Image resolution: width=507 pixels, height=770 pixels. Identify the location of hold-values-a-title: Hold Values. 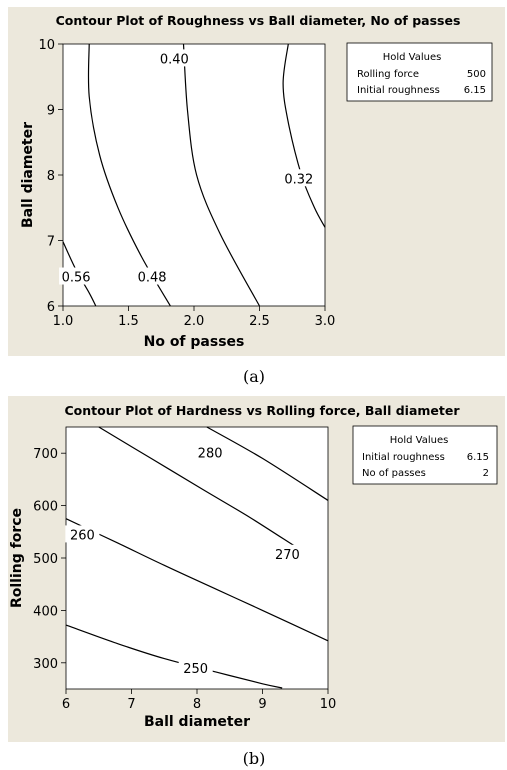
(412, 57).